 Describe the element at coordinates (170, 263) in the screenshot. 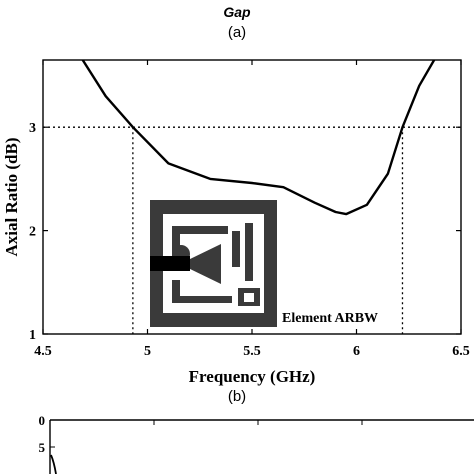

I see `inset-feed` at that location.